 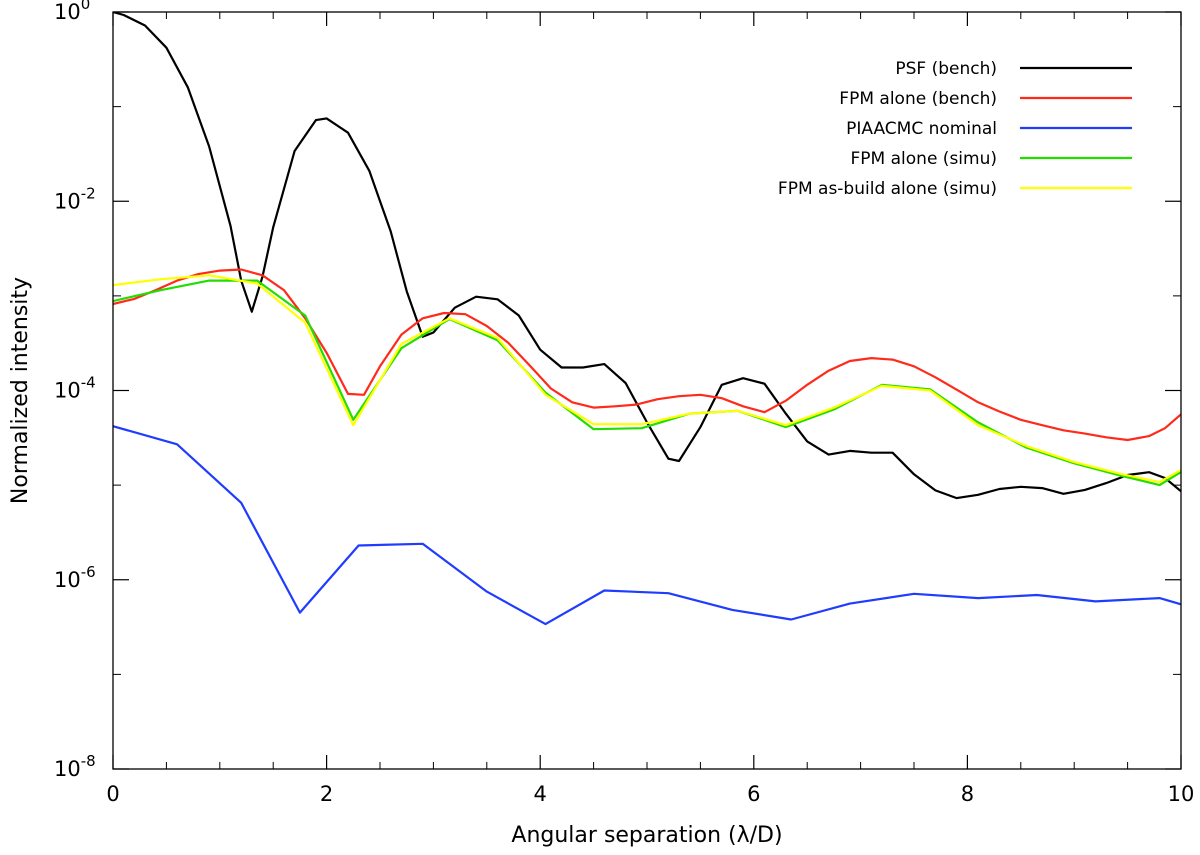 I want to click on legend-label: PIAACMC nominal, so click(x=921, y=129).